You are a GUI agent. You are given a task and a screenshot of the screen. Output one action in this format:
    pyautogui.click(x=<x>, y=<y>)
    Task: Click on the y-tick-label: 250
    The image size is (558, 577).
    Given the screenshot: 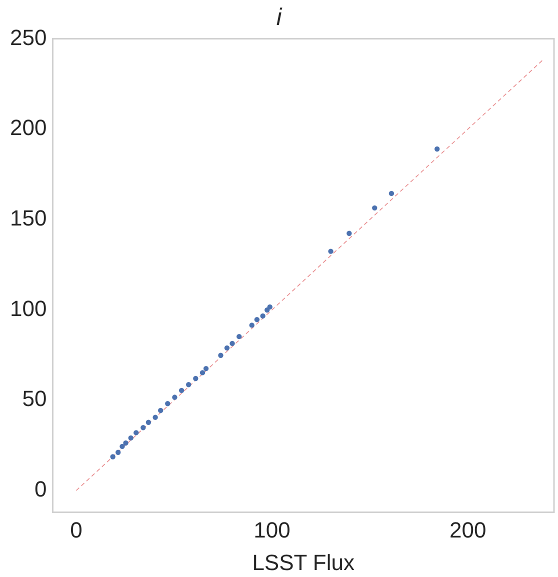 What is the action you would take?
    pyautogui.click(x=28, y=37)
    